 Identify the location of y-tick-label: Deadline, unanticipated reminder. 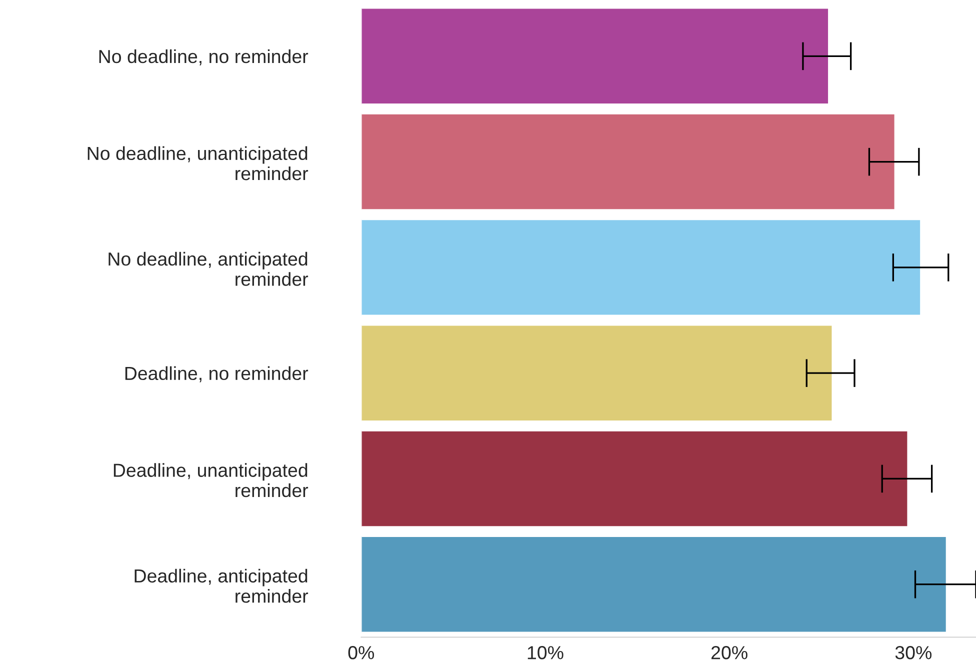
(211, 480).